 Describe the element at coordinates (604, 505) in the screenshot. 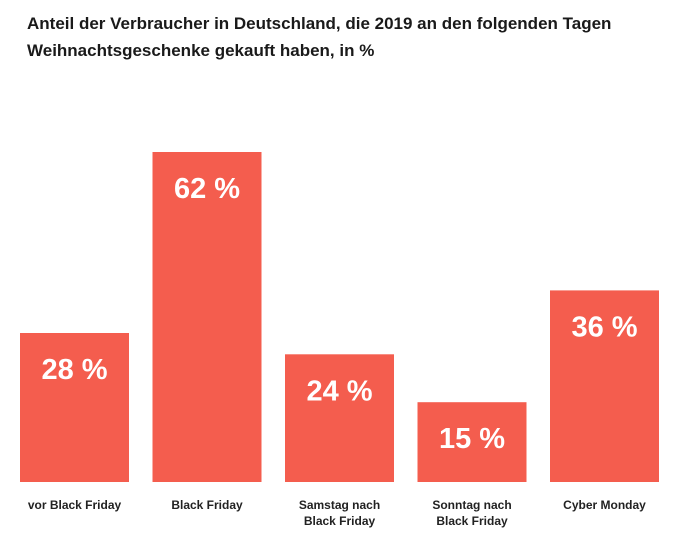

I see `category-label-4: Cyber Monday` at that location.